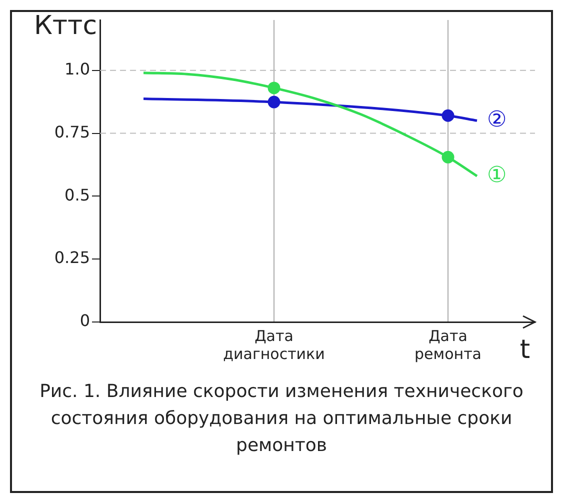  What do you see at coordinates (281, 419) in the screenshot?
I see `text: Рис. 1. Влияние скорости изменения технического состояния оборудования на оптимальные сроки ремонтов` at bounding box center [281, 419].